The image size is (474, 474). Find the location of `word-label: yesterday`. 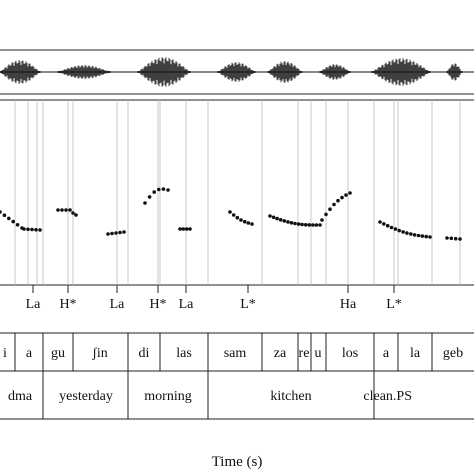

word-label: yesterday is located at coordinates (86, 396).